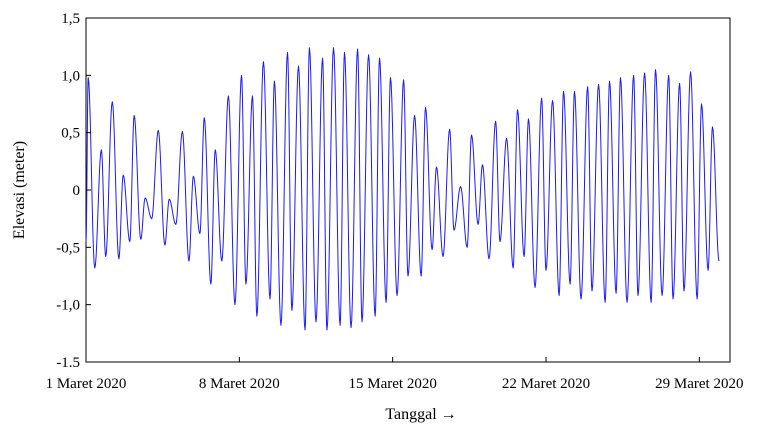  What do you see at coordinates (86, 384) in the screenshot?
I see `x-tick-label: 1 Maret 2020` at bounding box center [86, 384].